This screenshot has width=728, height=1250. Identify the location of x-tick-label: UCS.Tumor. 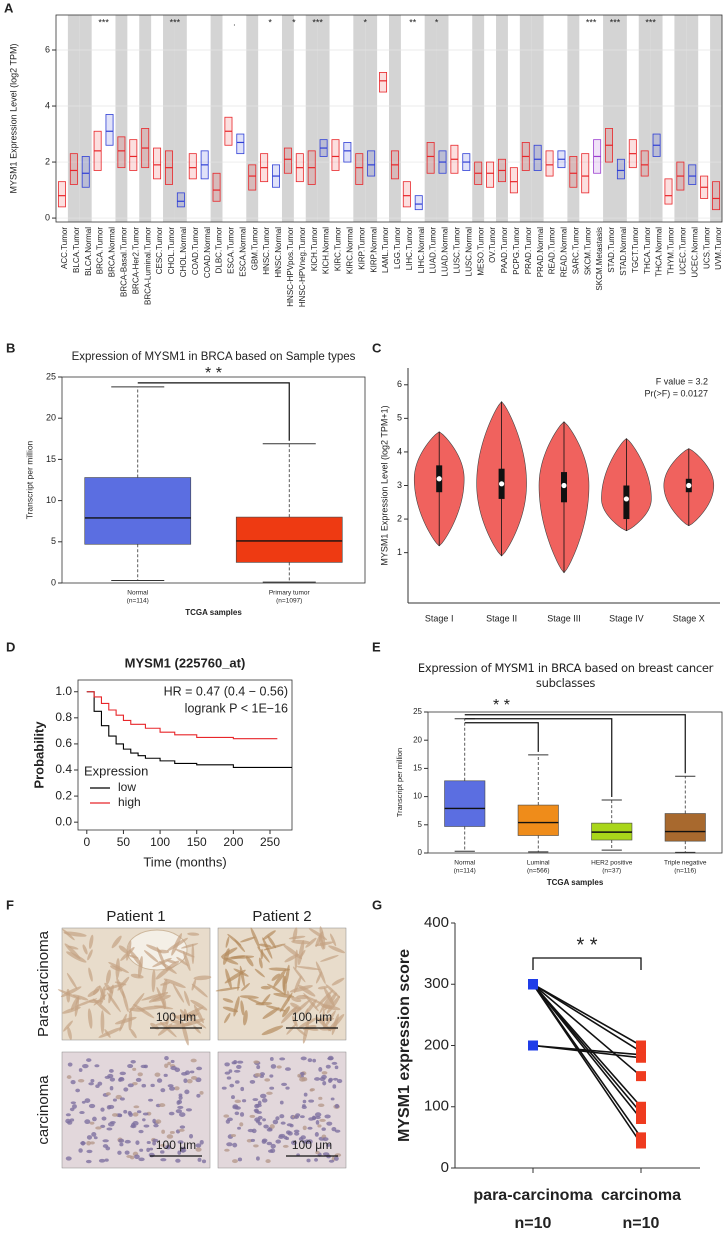
(706, 248).